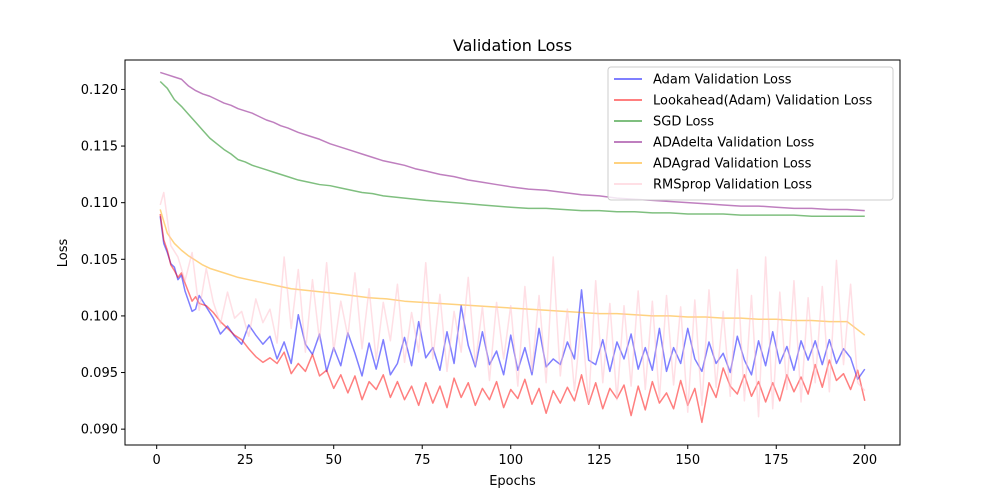  I want to click on y-tick-label: 0.105, so click(99, 260).